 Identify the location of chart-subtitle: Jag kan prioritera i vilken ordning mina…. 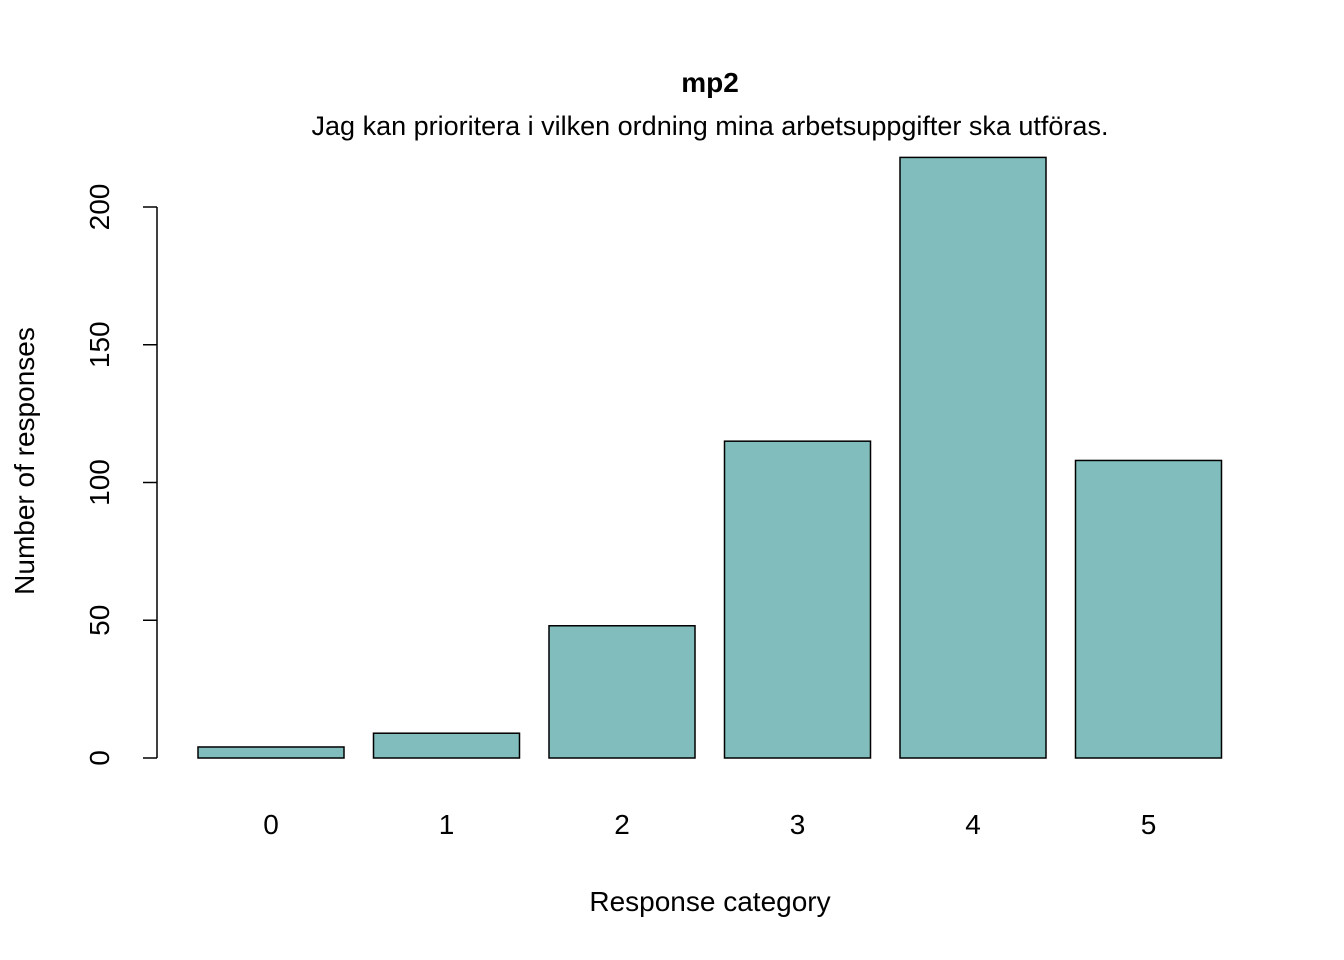
(710, 126).